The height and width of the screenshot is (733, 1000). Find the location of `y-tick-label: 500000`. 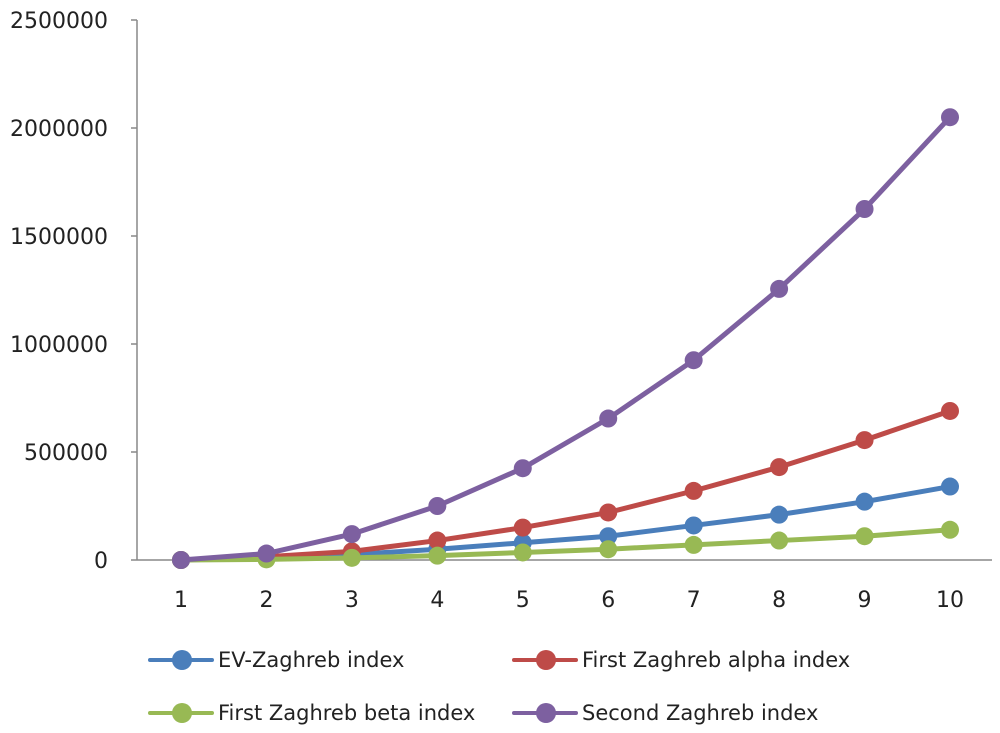

y-tick-label: 500000 is located at coordinates (66, 453).